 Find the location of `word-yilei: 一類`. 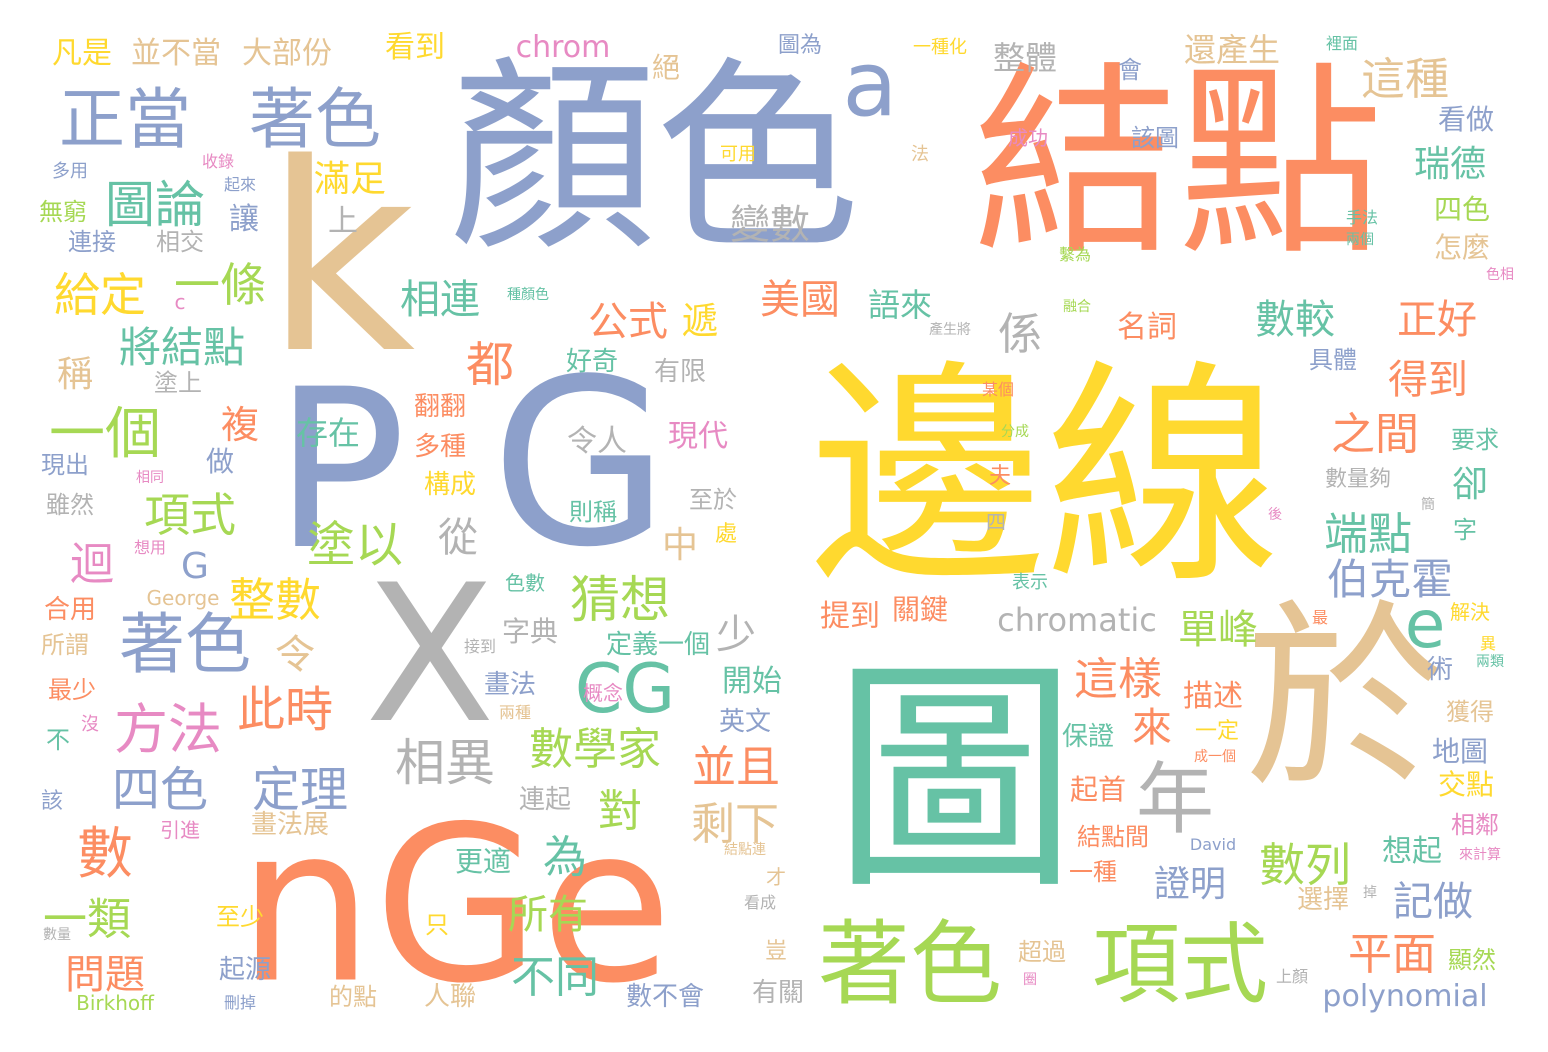

word-yilei: 一類 is located at coordinates (87, 919).